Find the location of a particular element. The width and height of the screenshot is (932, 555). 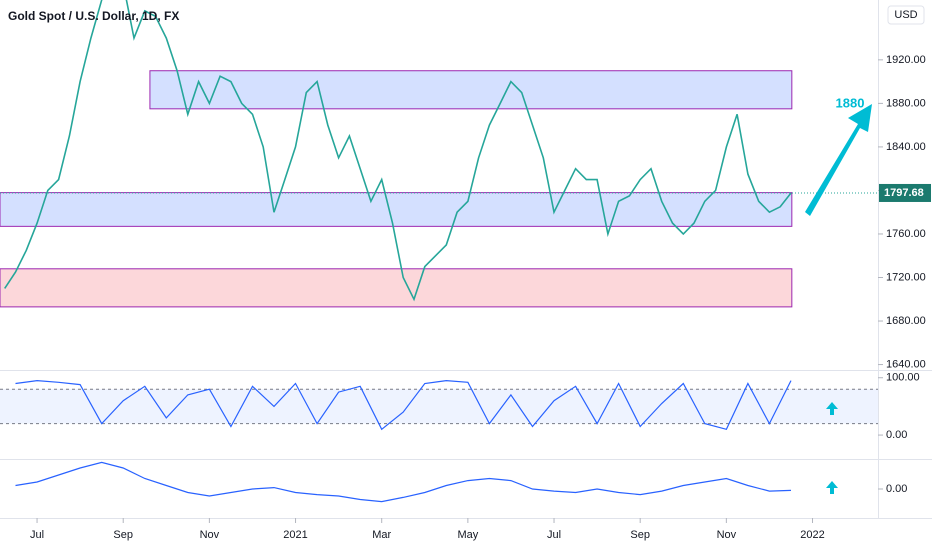

x-tick-label: Mar is located at coordinates (381, 535).